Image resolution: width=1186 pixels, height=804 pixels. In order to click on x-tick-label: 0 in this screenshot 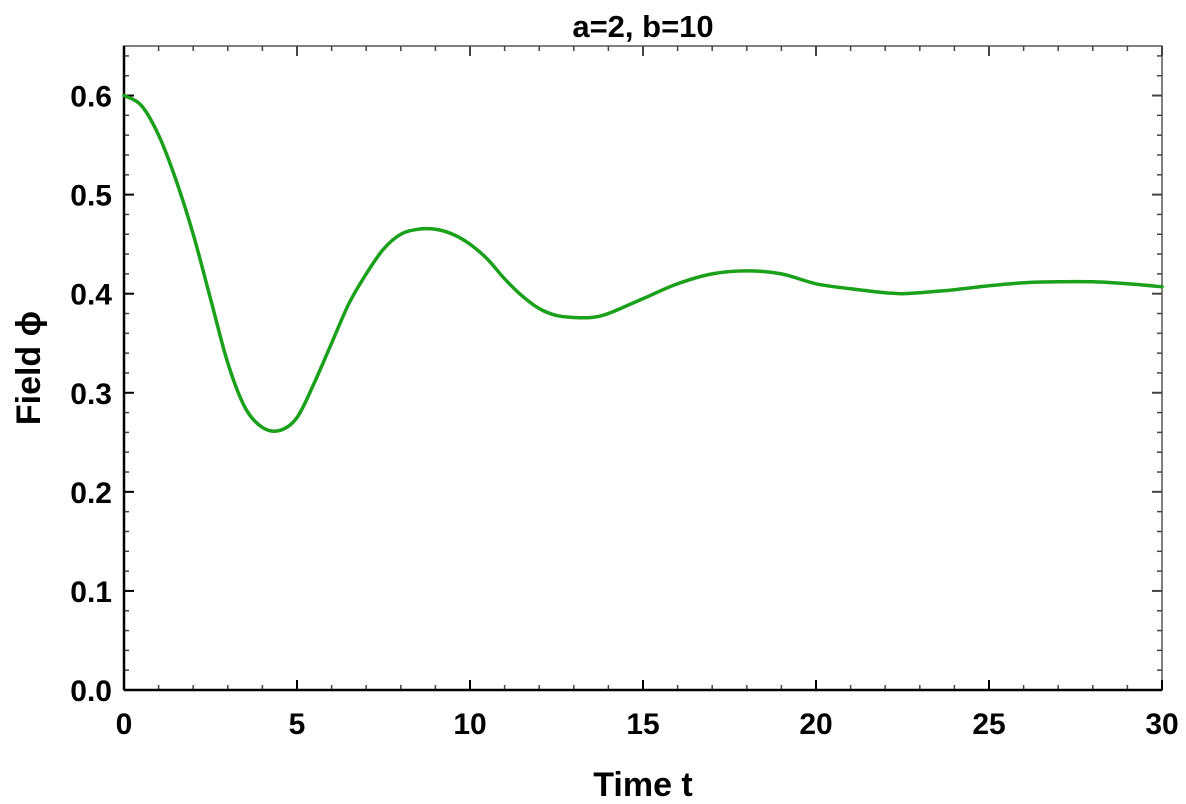, I will do `click(124, 724)`.